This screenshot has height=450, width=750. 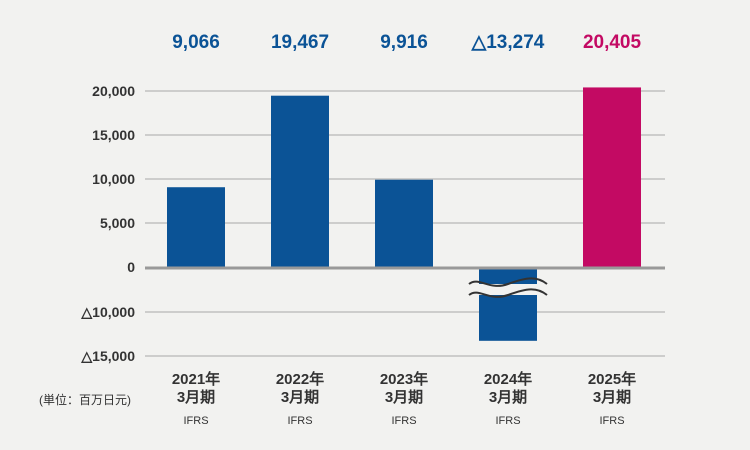 What do you see at coordinates (404, 42) in the screenshot?
I see `value-label: 9,916` at bounding box center [404, 42].